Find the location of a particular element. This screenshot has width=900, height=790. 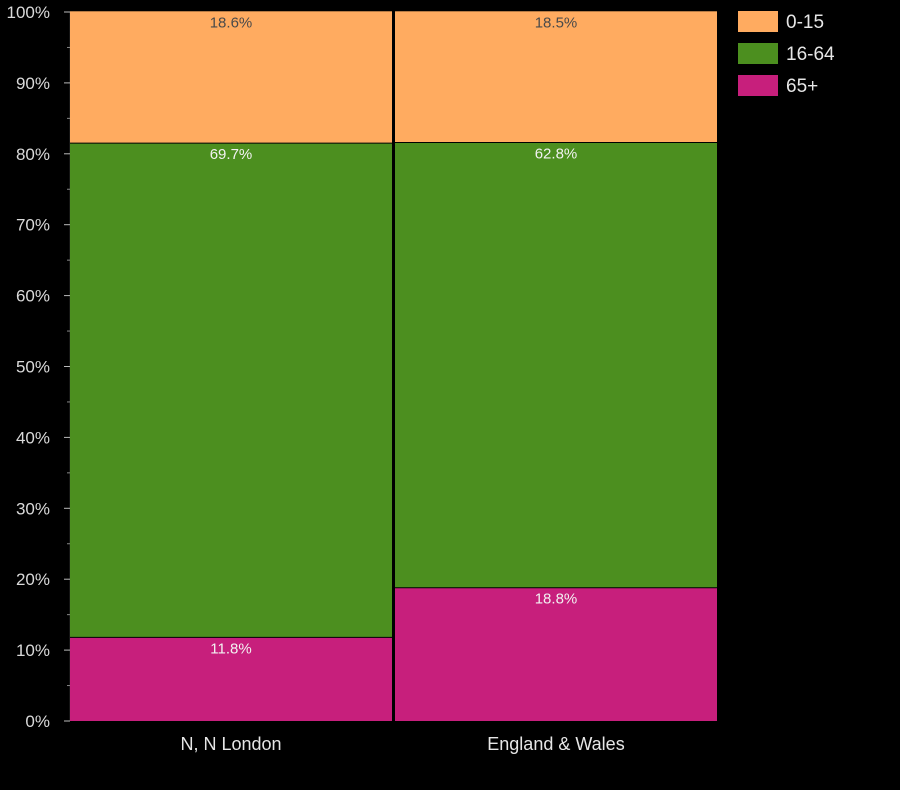

x-category-label: England & Wales is located at coordinates (555, 744).